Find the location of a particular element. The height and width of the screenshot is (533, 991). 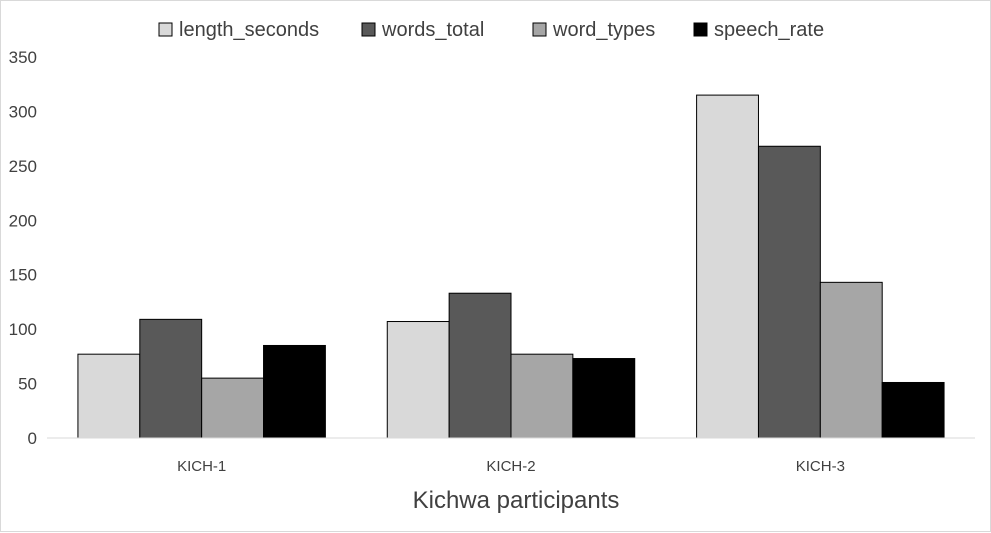

y-tick-label: 0 is located at coordinates (32, 438).